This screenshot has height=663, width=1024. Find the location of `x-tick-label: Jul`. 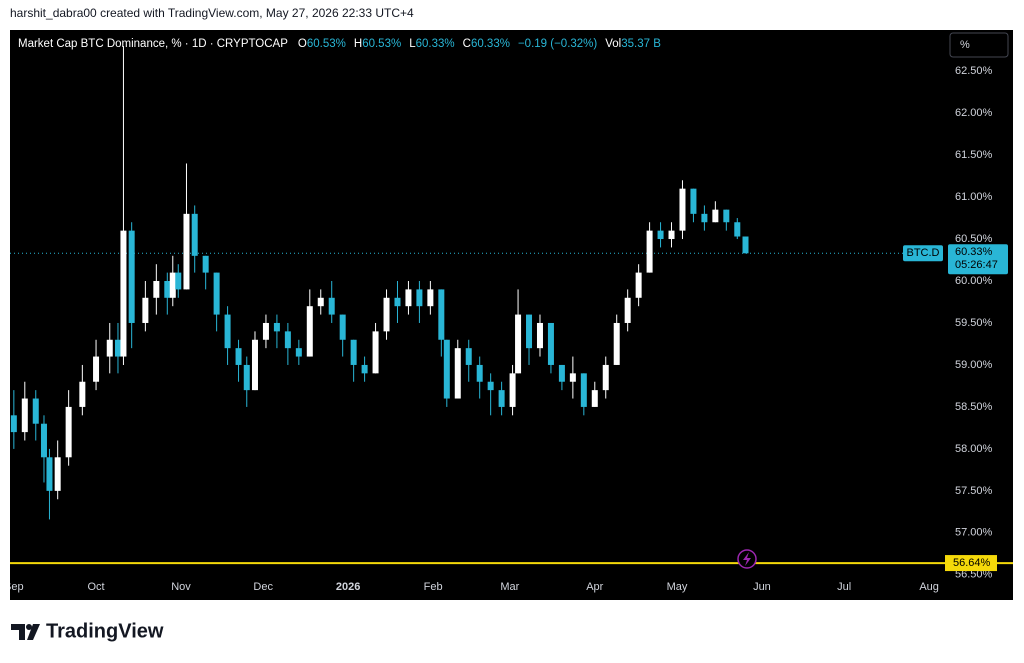

x-tick-label: Jul is located at coordinates (844, 587).